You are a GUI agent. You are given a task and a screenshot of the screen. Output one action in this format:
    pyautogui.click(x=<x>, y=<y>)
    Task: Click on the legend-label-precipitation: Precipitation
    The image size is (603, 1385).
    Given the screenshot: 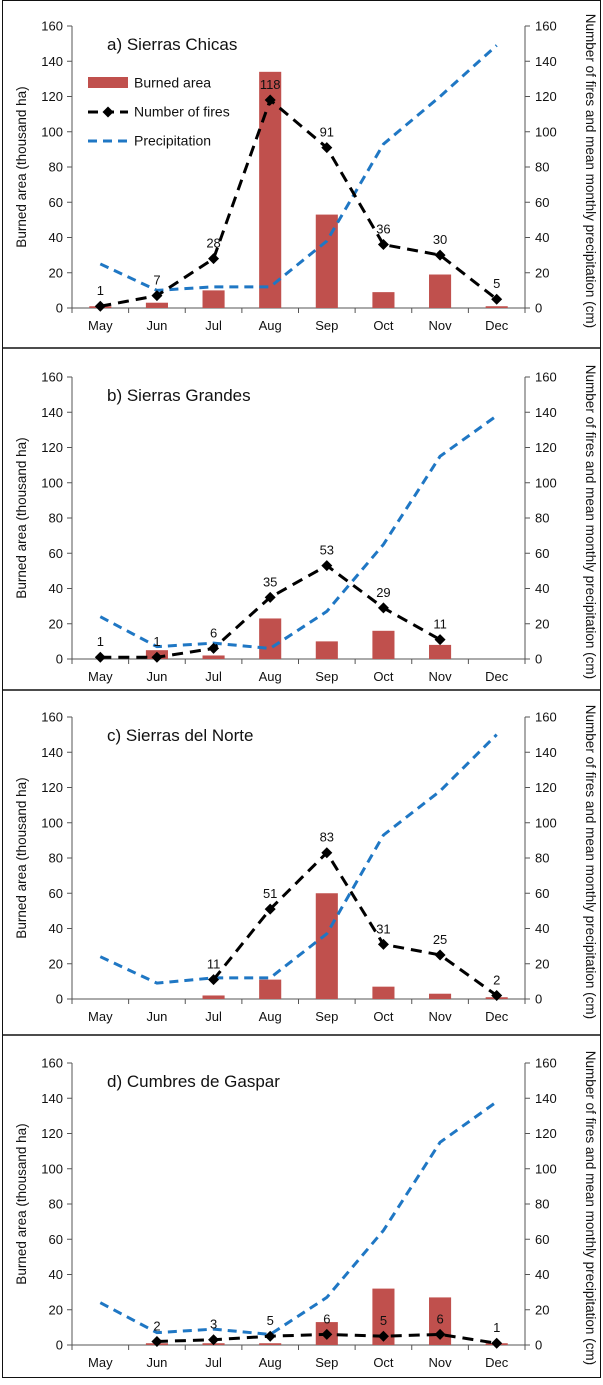 What is the action you would take?
    pyautogui.click(x=172, y=141)
    